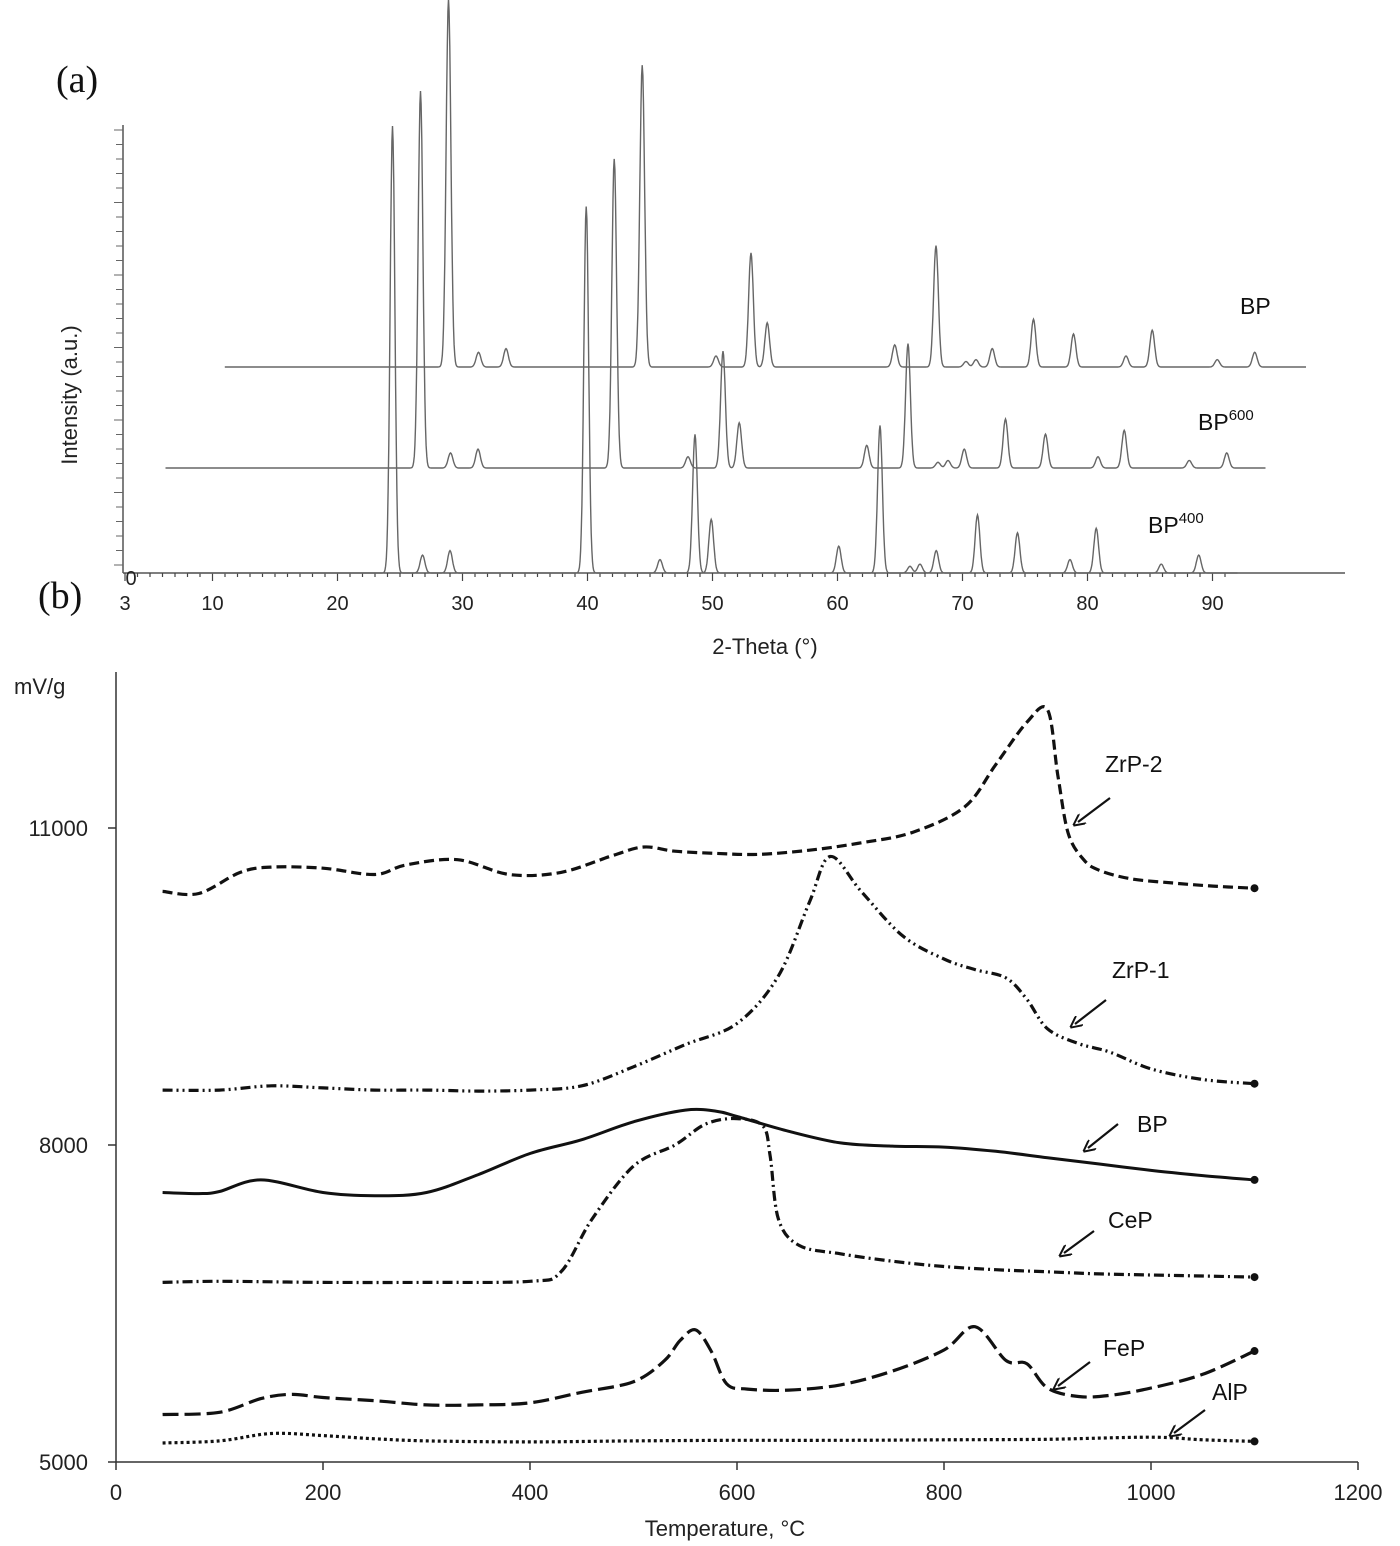  Describe the element at coordinates (1176, 524) in the screenshot. I see `xrd-series-label-bp400: BP400` at that location.